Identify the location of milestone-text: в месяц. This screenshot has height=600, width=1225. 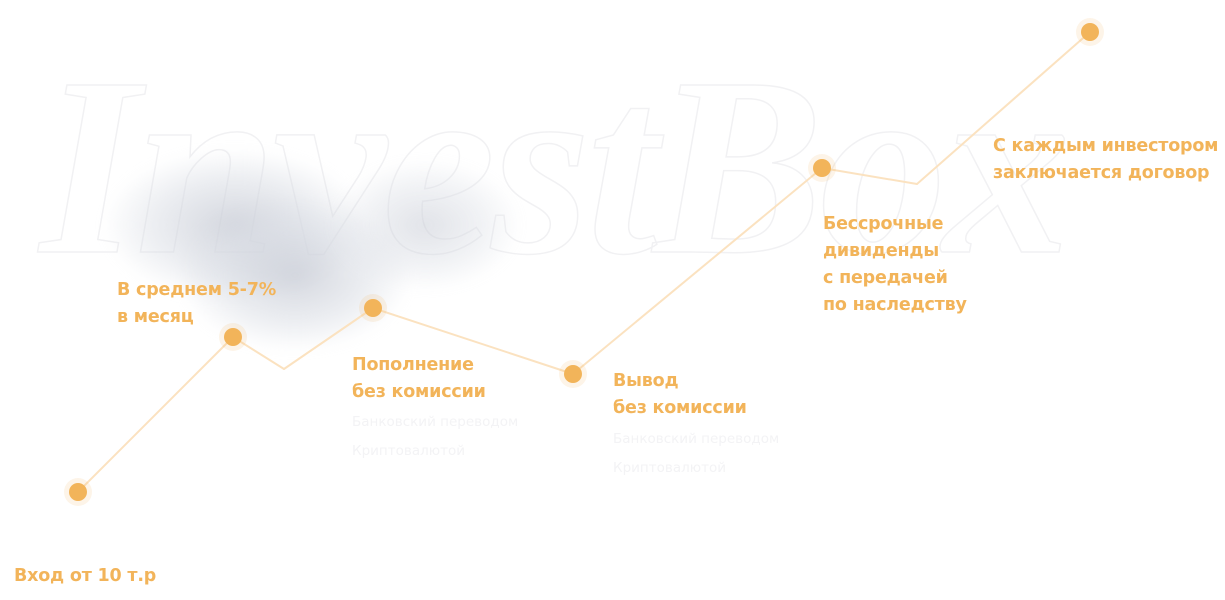
(155, 317).